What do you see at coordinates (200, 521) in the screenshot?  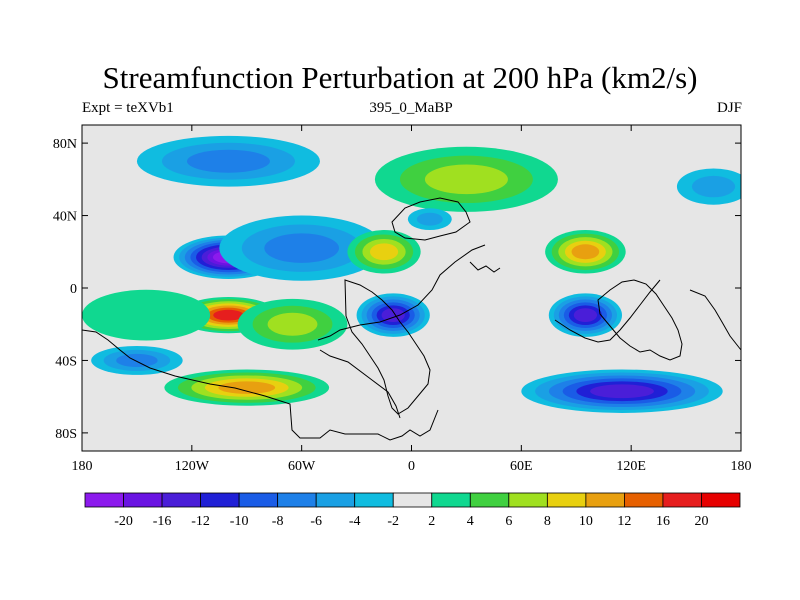 I see `colorbar-label-2: -12` at bounding box center [200, 521].